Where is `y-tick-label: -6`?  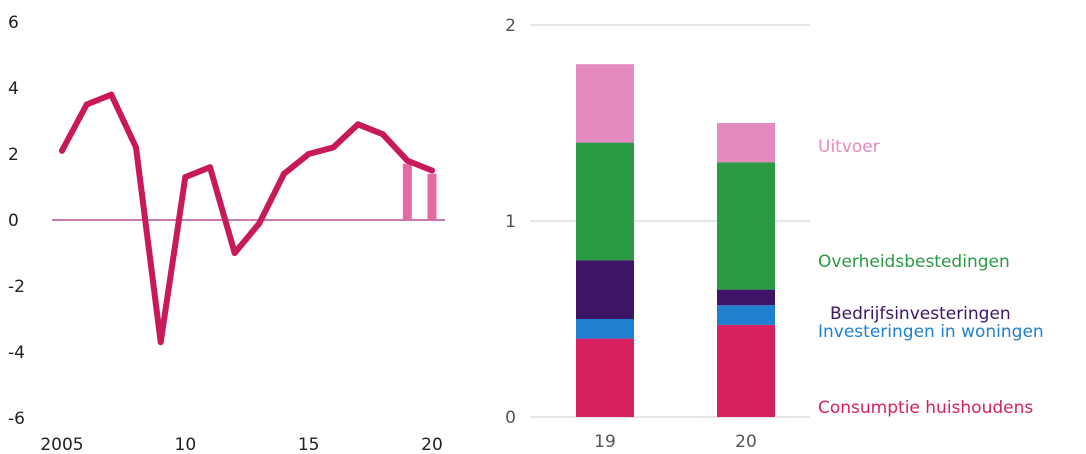
y-tick-label: -6 is located at coordinates (16, 419).